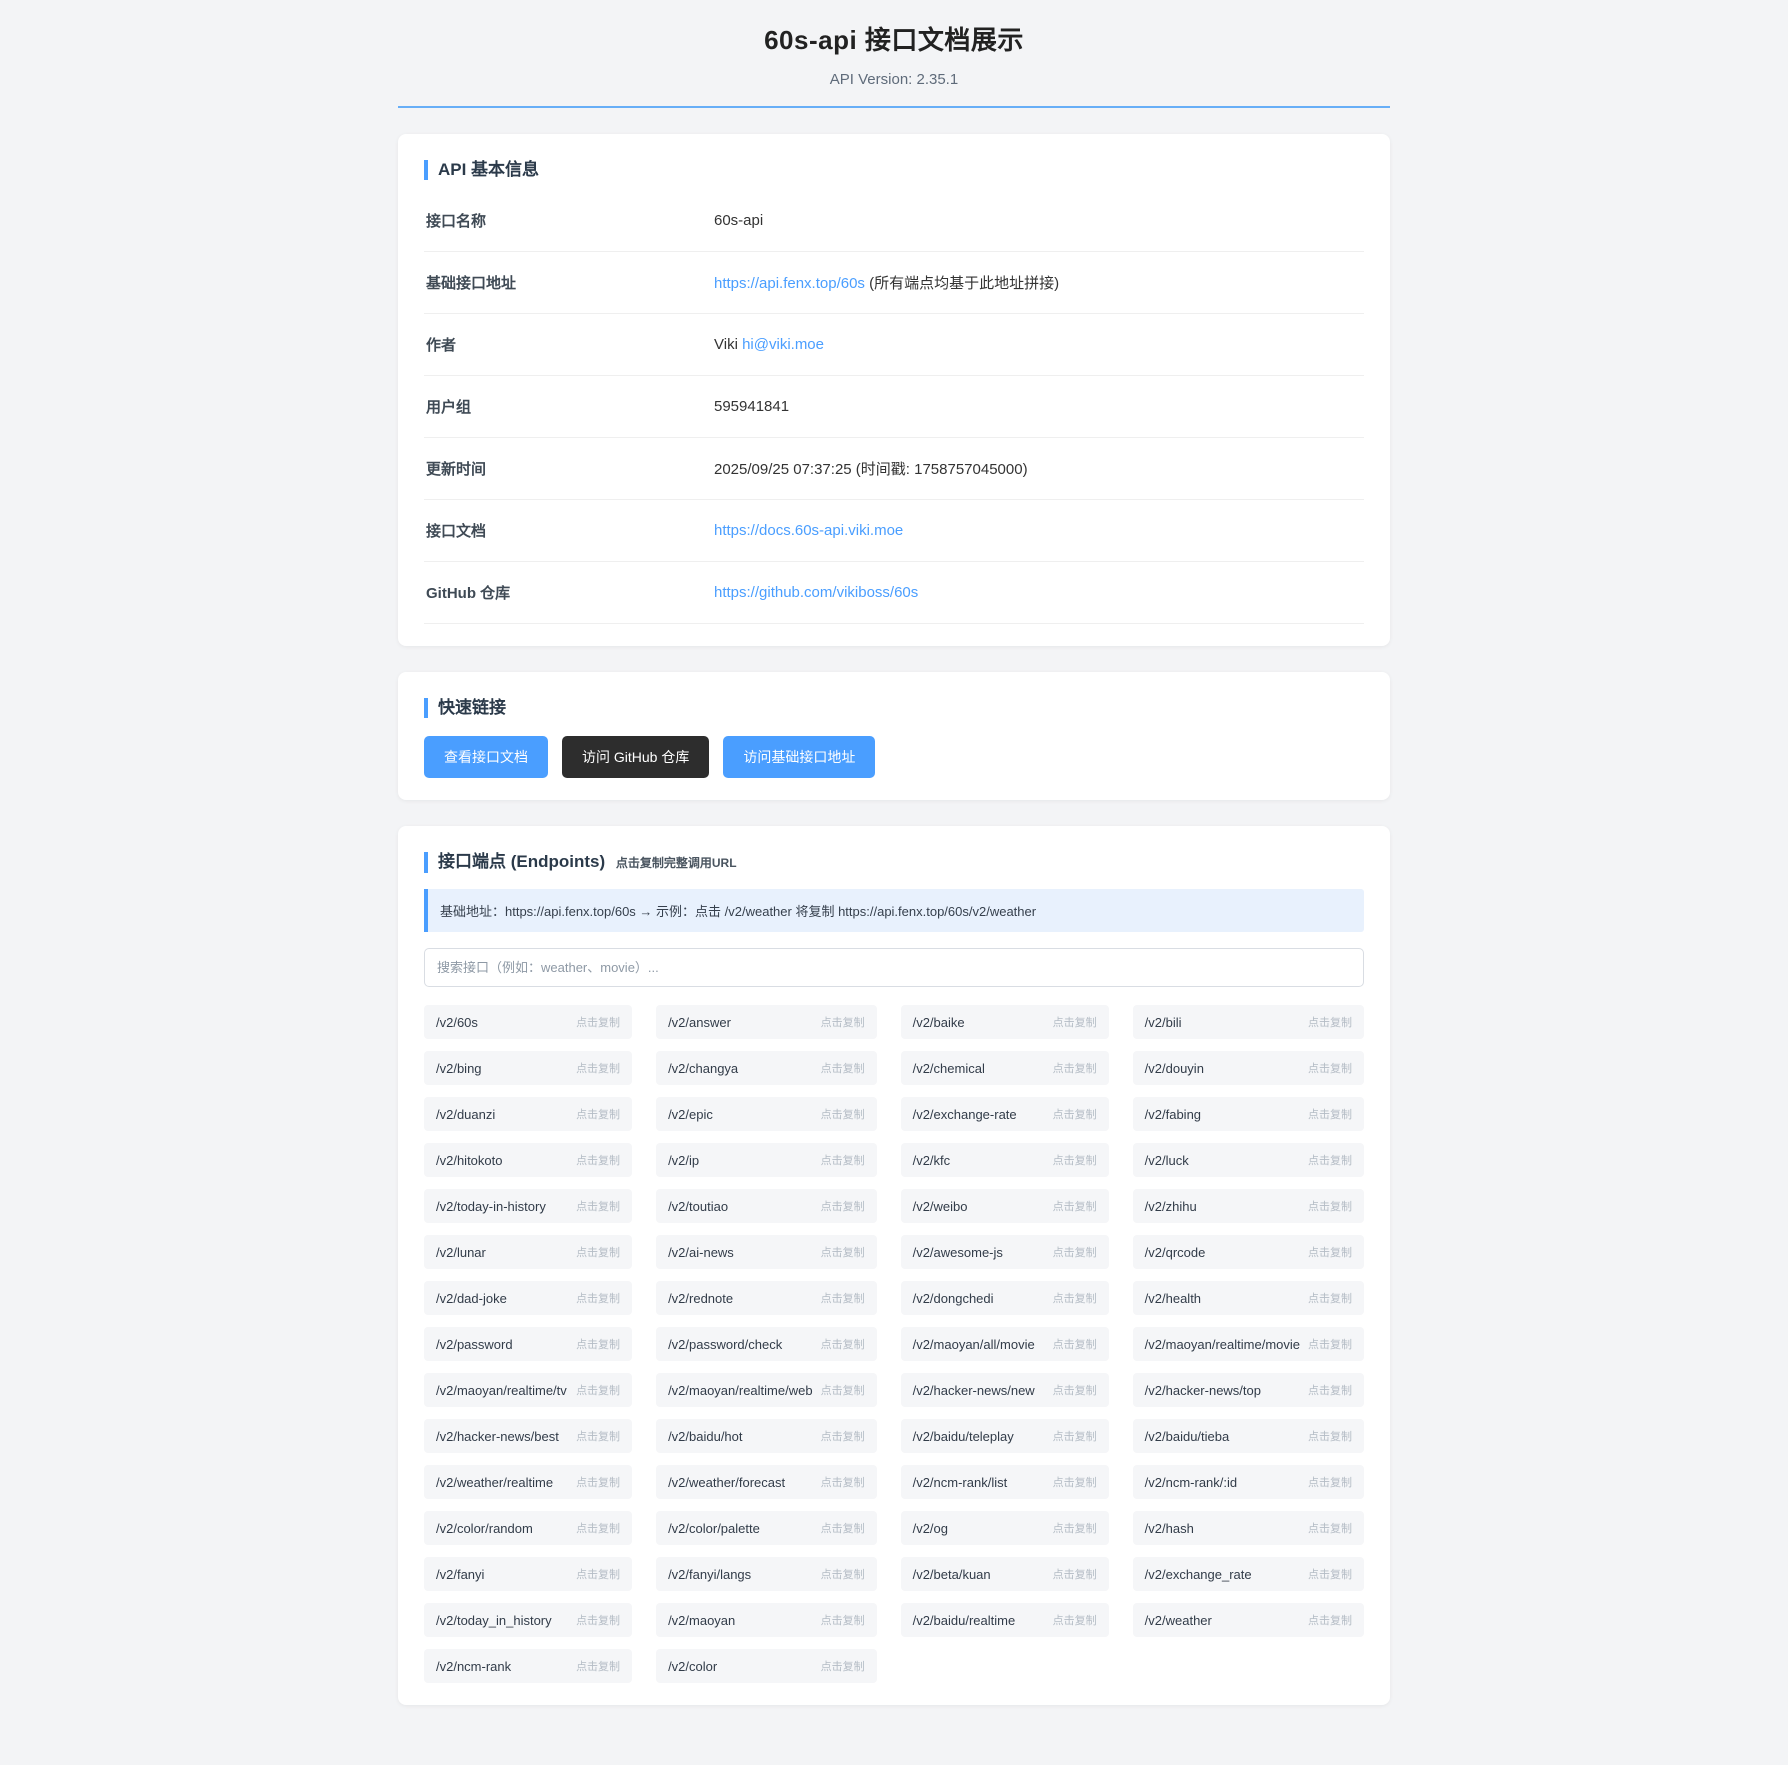  Describe the element at coordinates (693, 1666) in the screenshot. I see `endpoint-path: /v2/color` at that location.